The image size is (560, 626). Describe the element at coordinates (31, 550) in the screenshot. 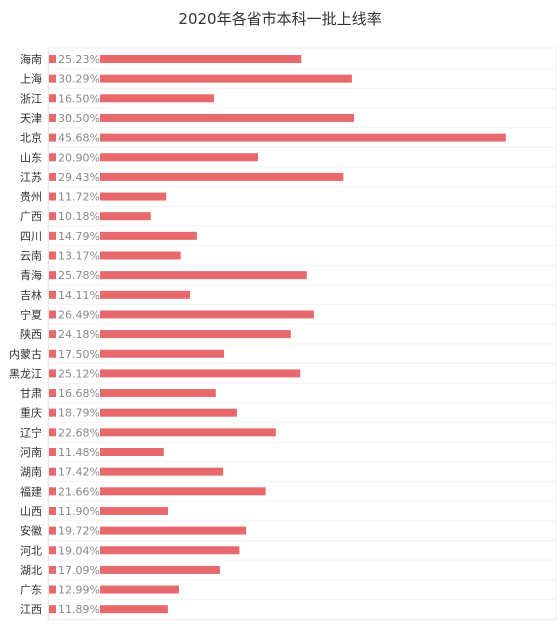

I see `category-label: 河北` at that location.